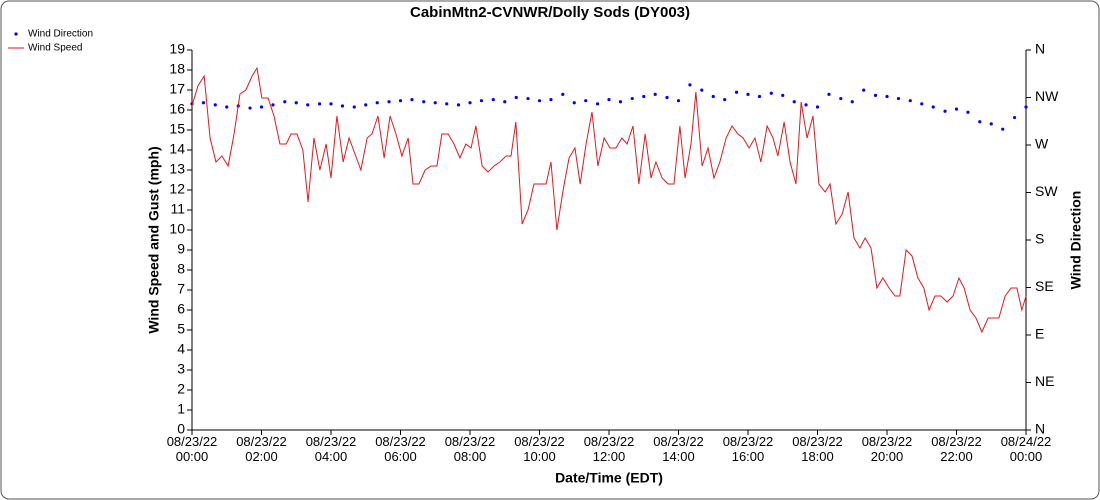 The image size is (1100, 500). I want to click on chart-title: CabinMtn2-CVNWR/Dolly Sods (DY003), so click(550, 12).